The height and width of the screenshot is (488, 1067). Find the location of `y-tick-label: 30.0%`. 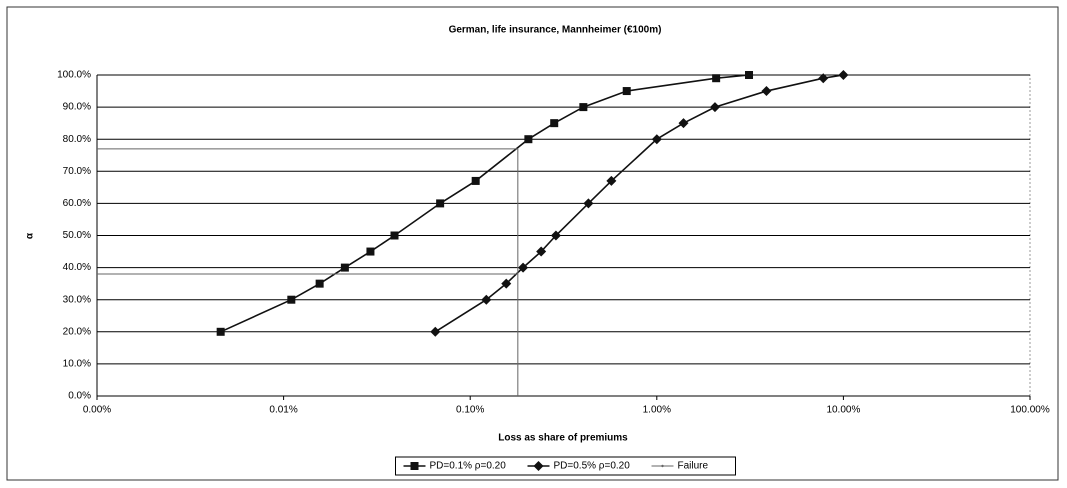

y-tick-label: 30.0% is located at coordinates (77, 299).